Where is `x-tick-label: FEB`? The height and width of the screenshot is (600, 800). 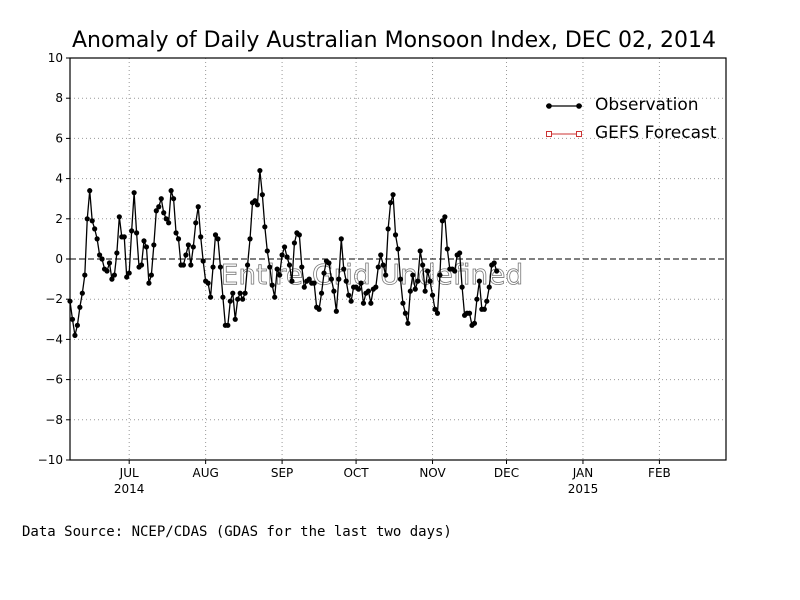
x-tick-label: FEB is located at coordinates (659, 473).